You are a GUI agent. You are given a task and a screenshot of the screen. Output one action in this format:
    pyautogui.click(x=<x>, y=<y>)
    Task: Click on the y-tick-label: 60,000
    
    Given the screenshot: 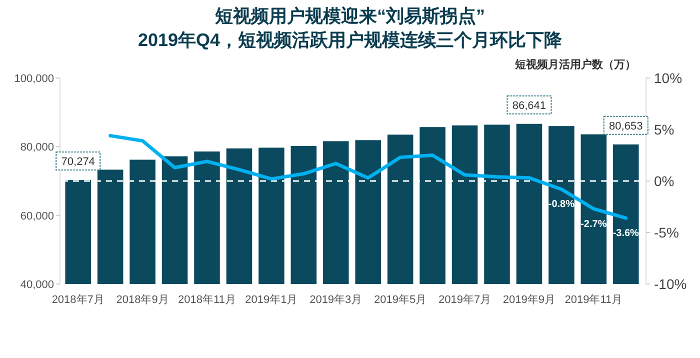 What is the action you would take?
    pyautogui.click(x=37, y=216)
    